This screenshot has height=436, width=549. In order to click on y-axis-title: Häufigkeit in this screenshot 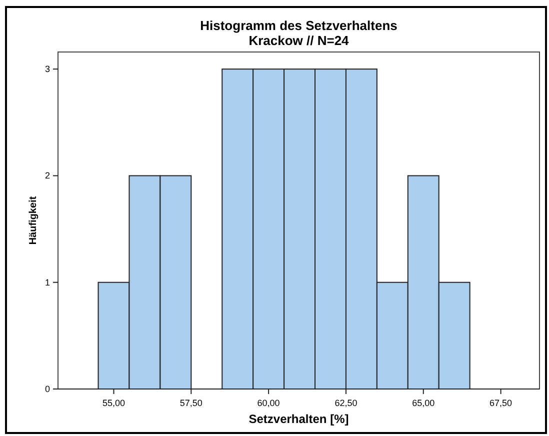, I will do `click(33, 220)`.